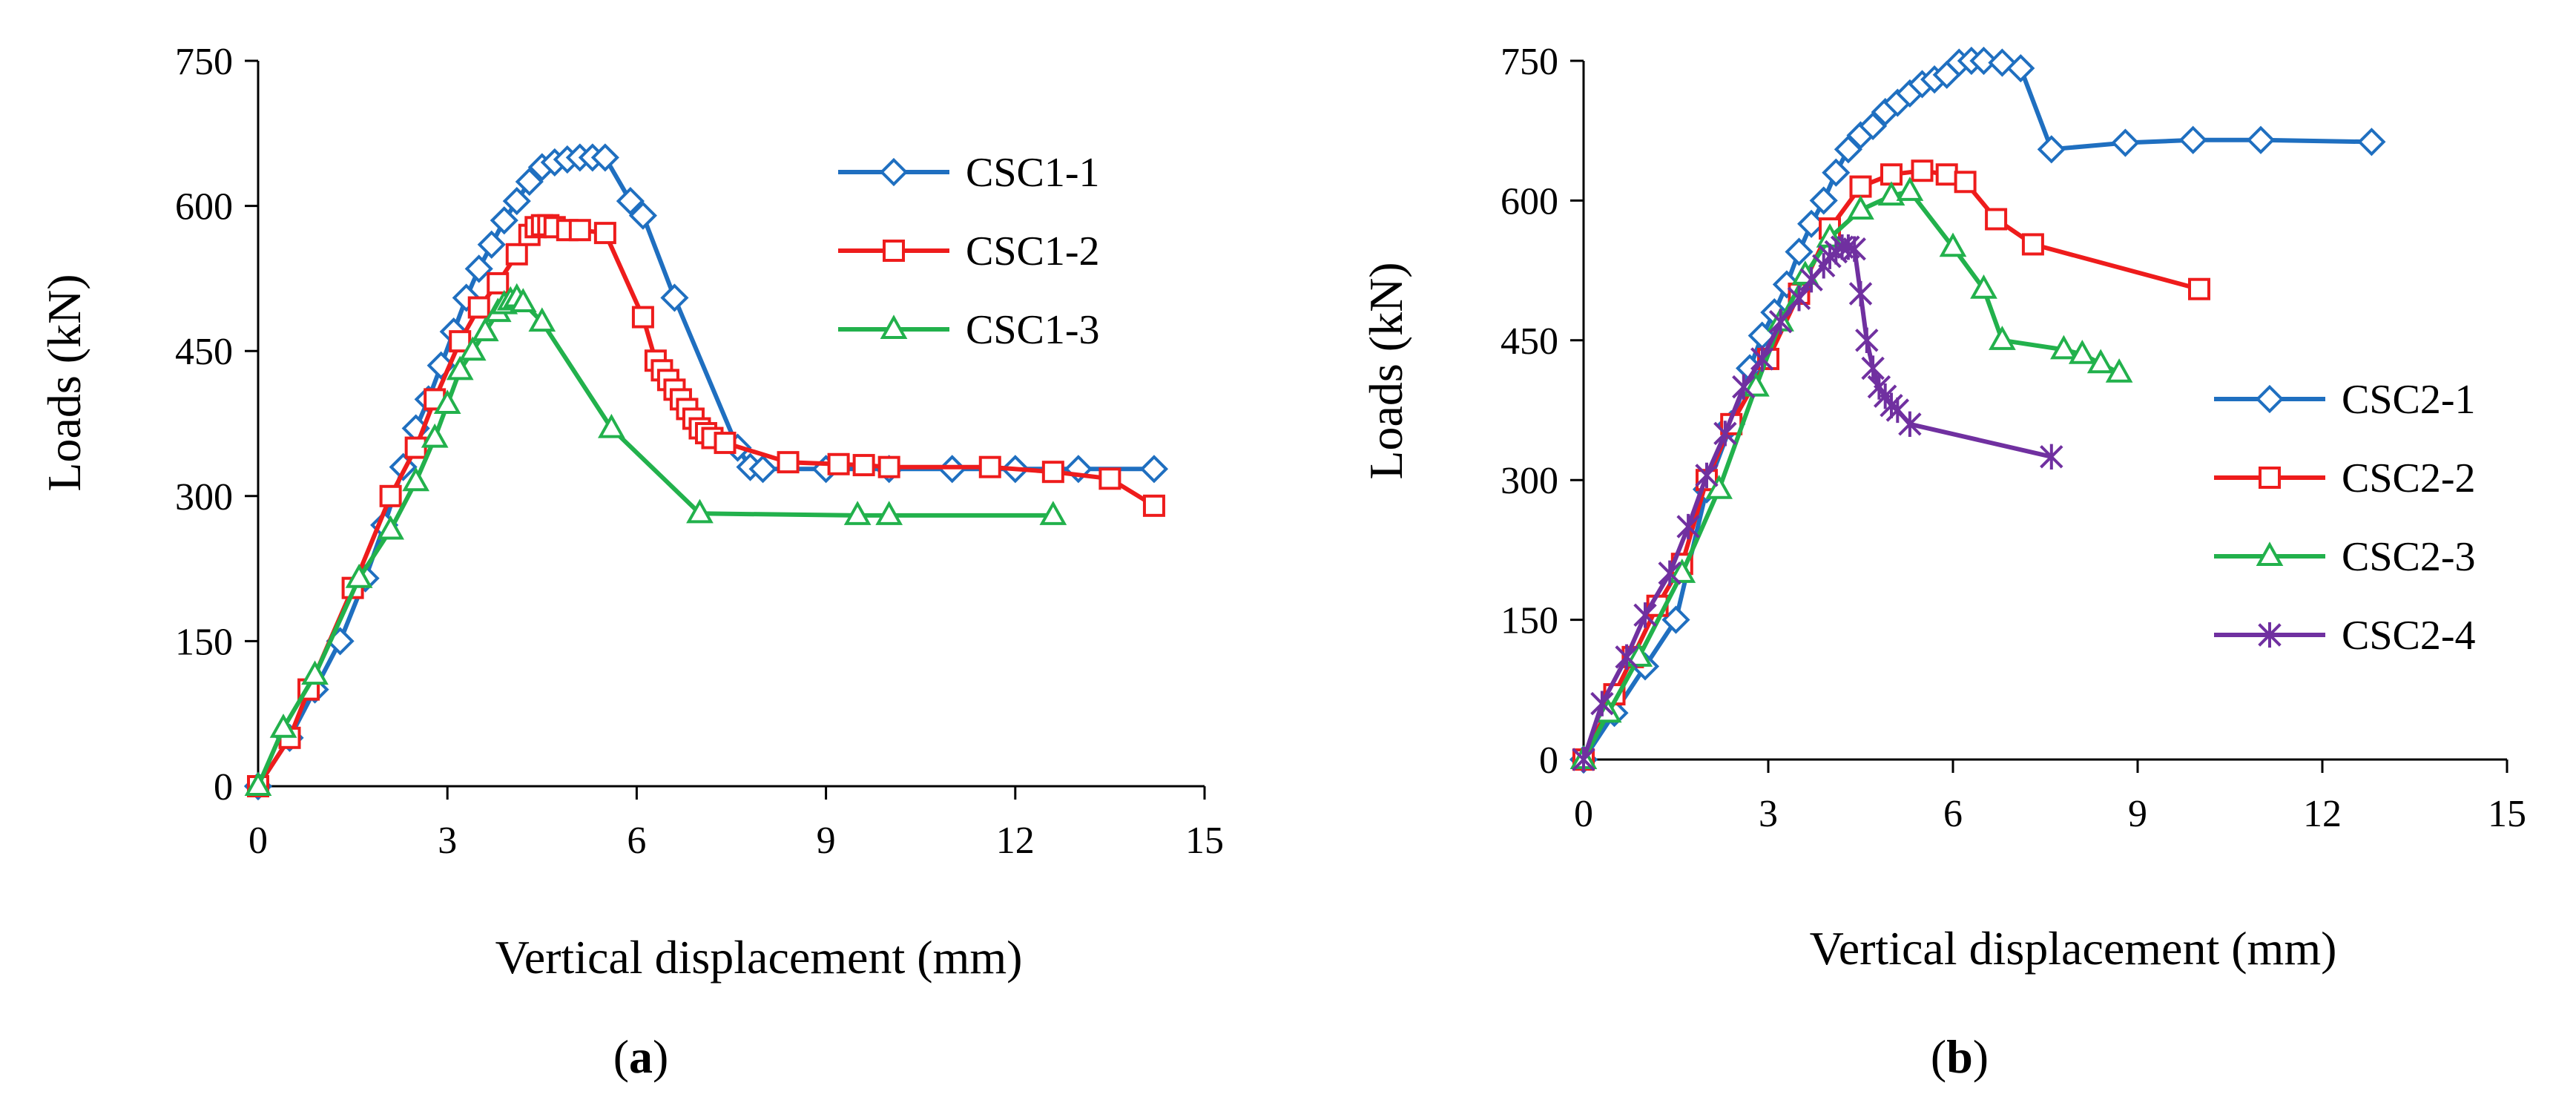 The height and width of the screenshot is (1097, 2576). I want to click on legend-entry: CSC1-2, so click(969, 251).